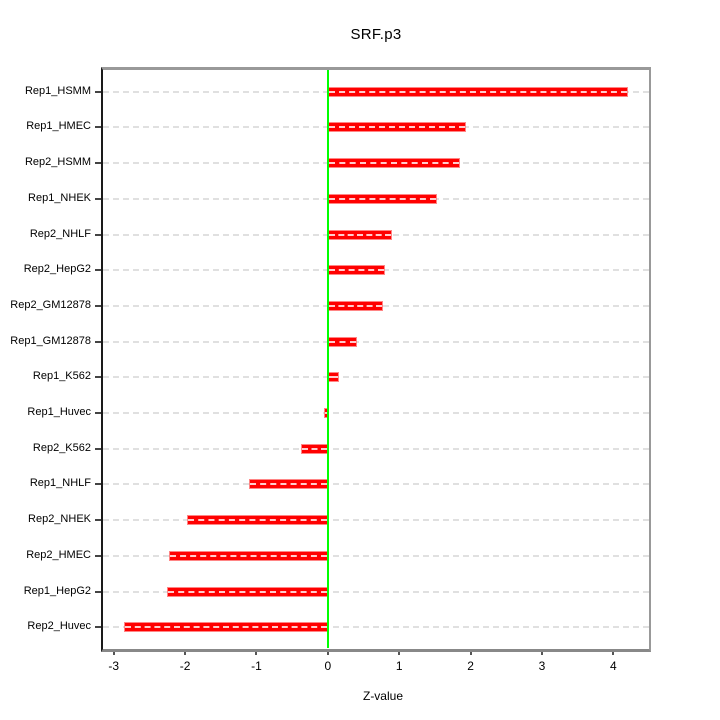  Describe the element at coordinates (59, 412) in the screenshot. I see `y-axis-category-label: Rep1_Huvec` at that location.